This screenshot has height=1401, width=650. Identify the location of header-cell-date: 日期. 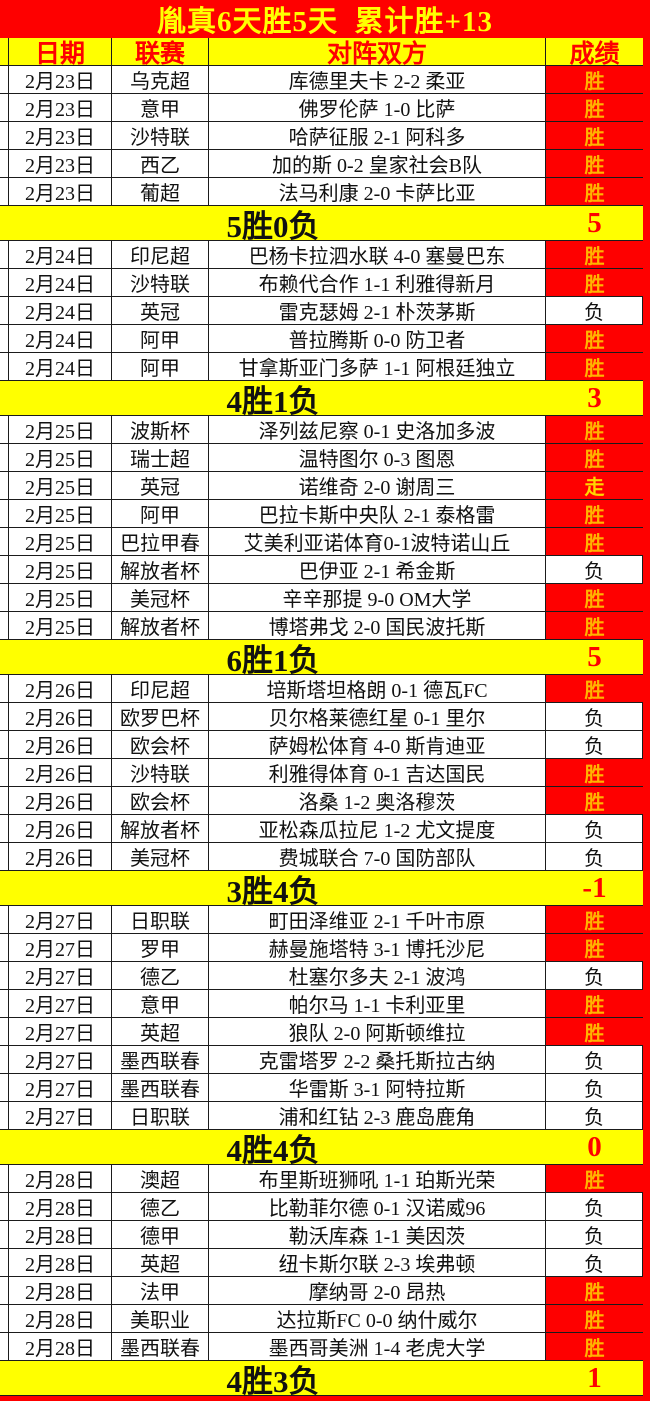
(60, 51).